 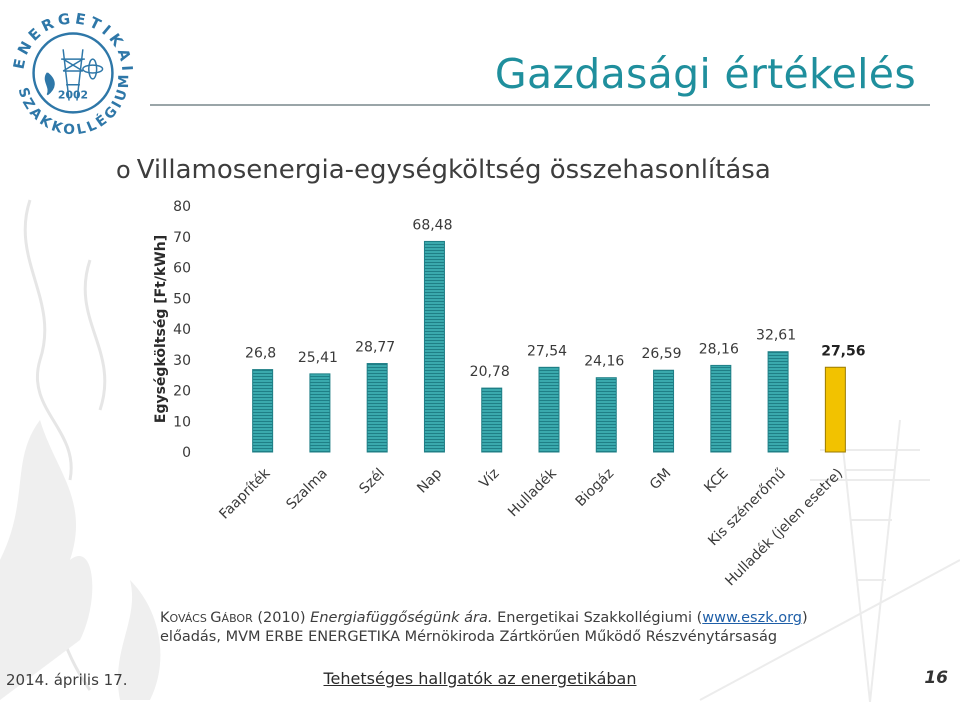 What do you see at coordinates (716, 481) in the screenshot?
I see `x-category-label: KCE` at bounding box center [716, 481].